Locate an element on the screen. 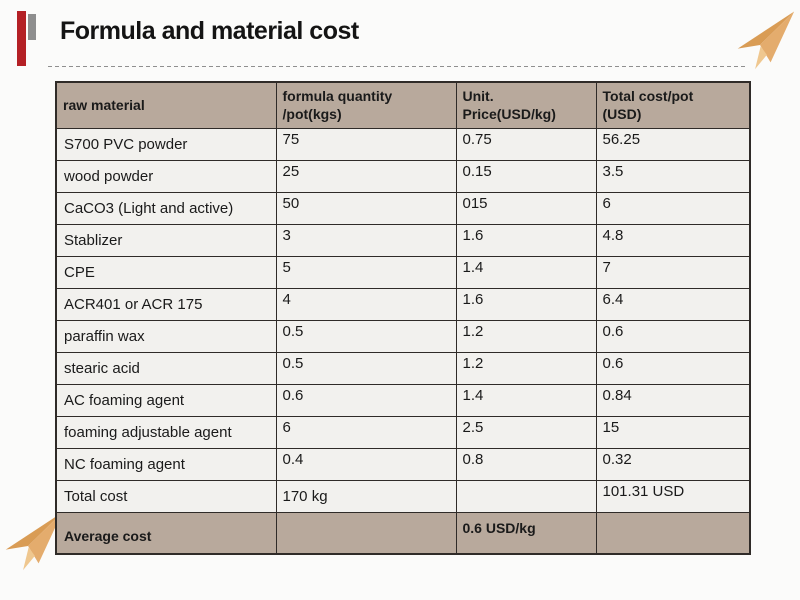 This screenshot has height=600, width=800. value-cell: 75 is located at coordinates (366, 144).